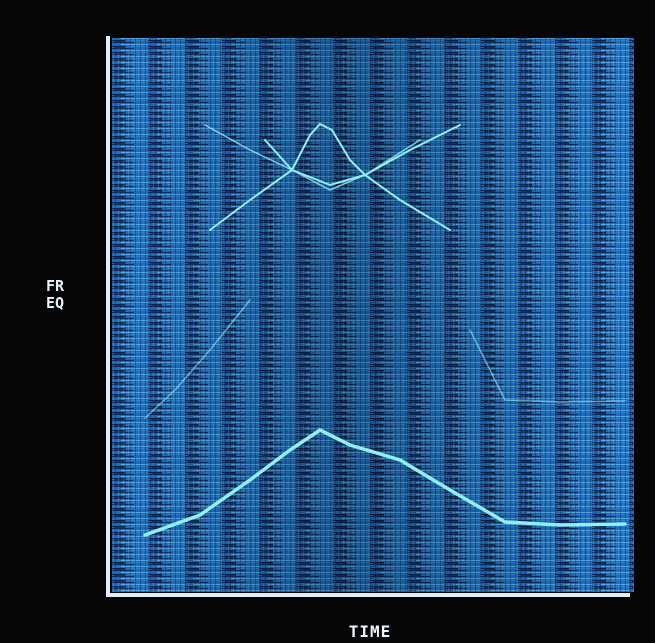 This screenshot has height=643, width=655. What do you see at coordinates (370, 631) in the screenshot?
I see `x-axis-label: TIME` at bounding box center [370, 631].